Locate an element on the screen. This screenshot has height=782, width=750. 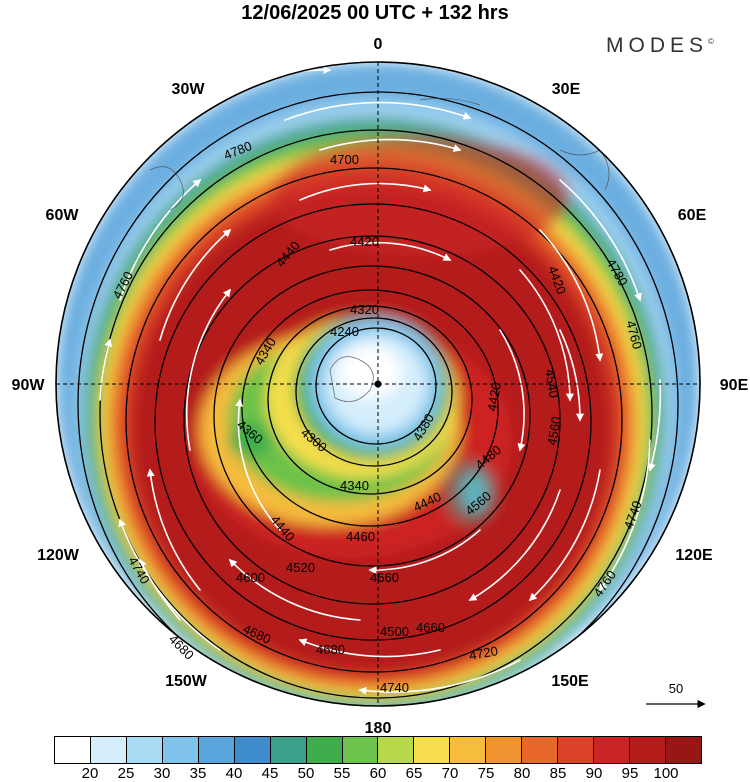
lon-label-150e: 150E is located at coordinates (570, 681).